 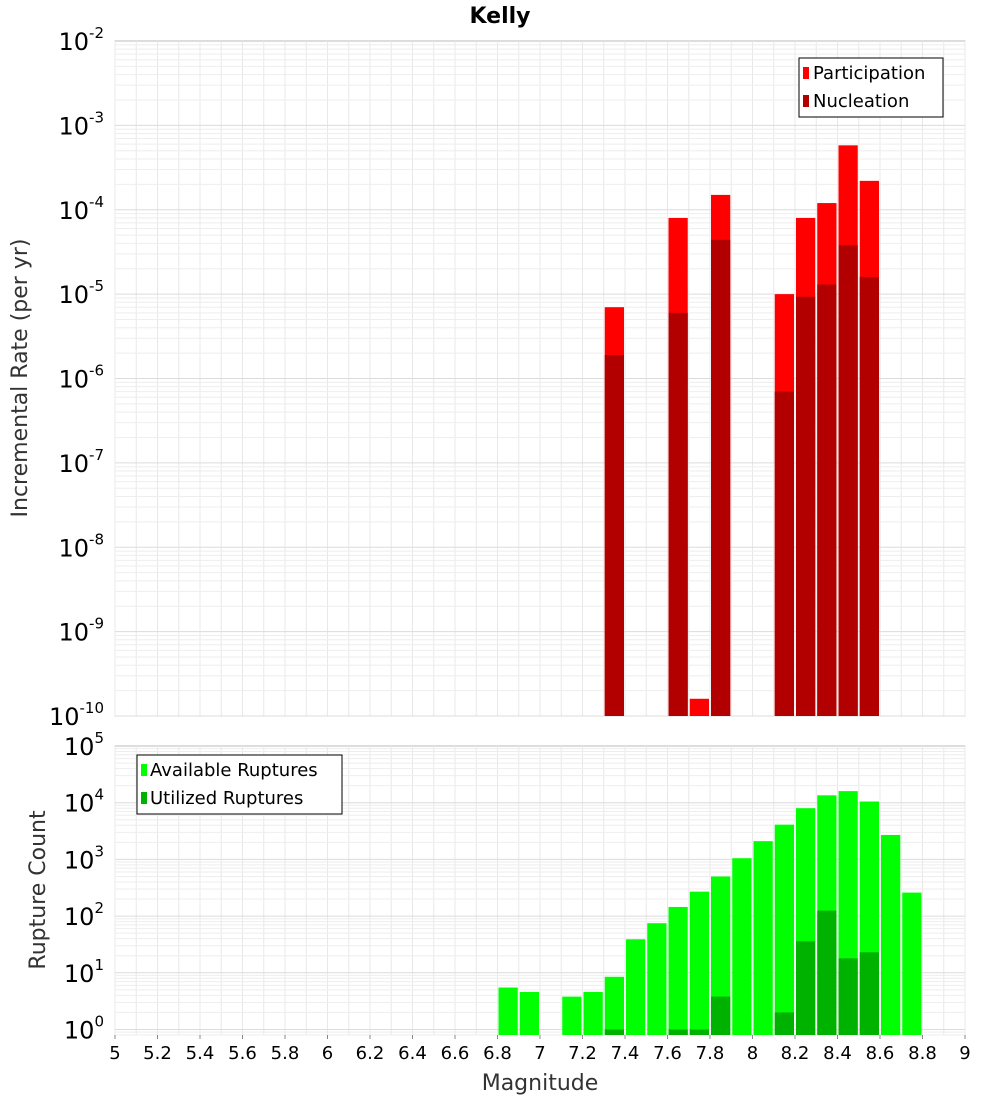 I want to click on count-ytick-label: 10¹, so click(x=84, y=972).